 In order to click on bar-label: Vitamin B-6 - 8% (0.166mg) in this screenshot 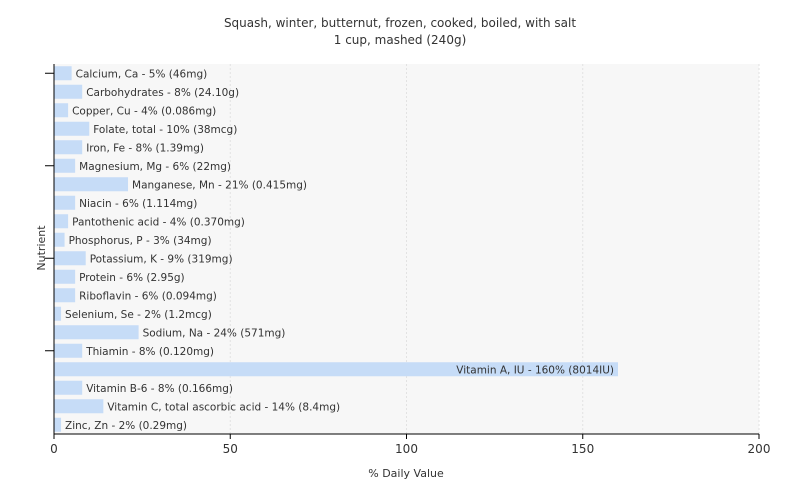, I will do `click(159, 389)`.